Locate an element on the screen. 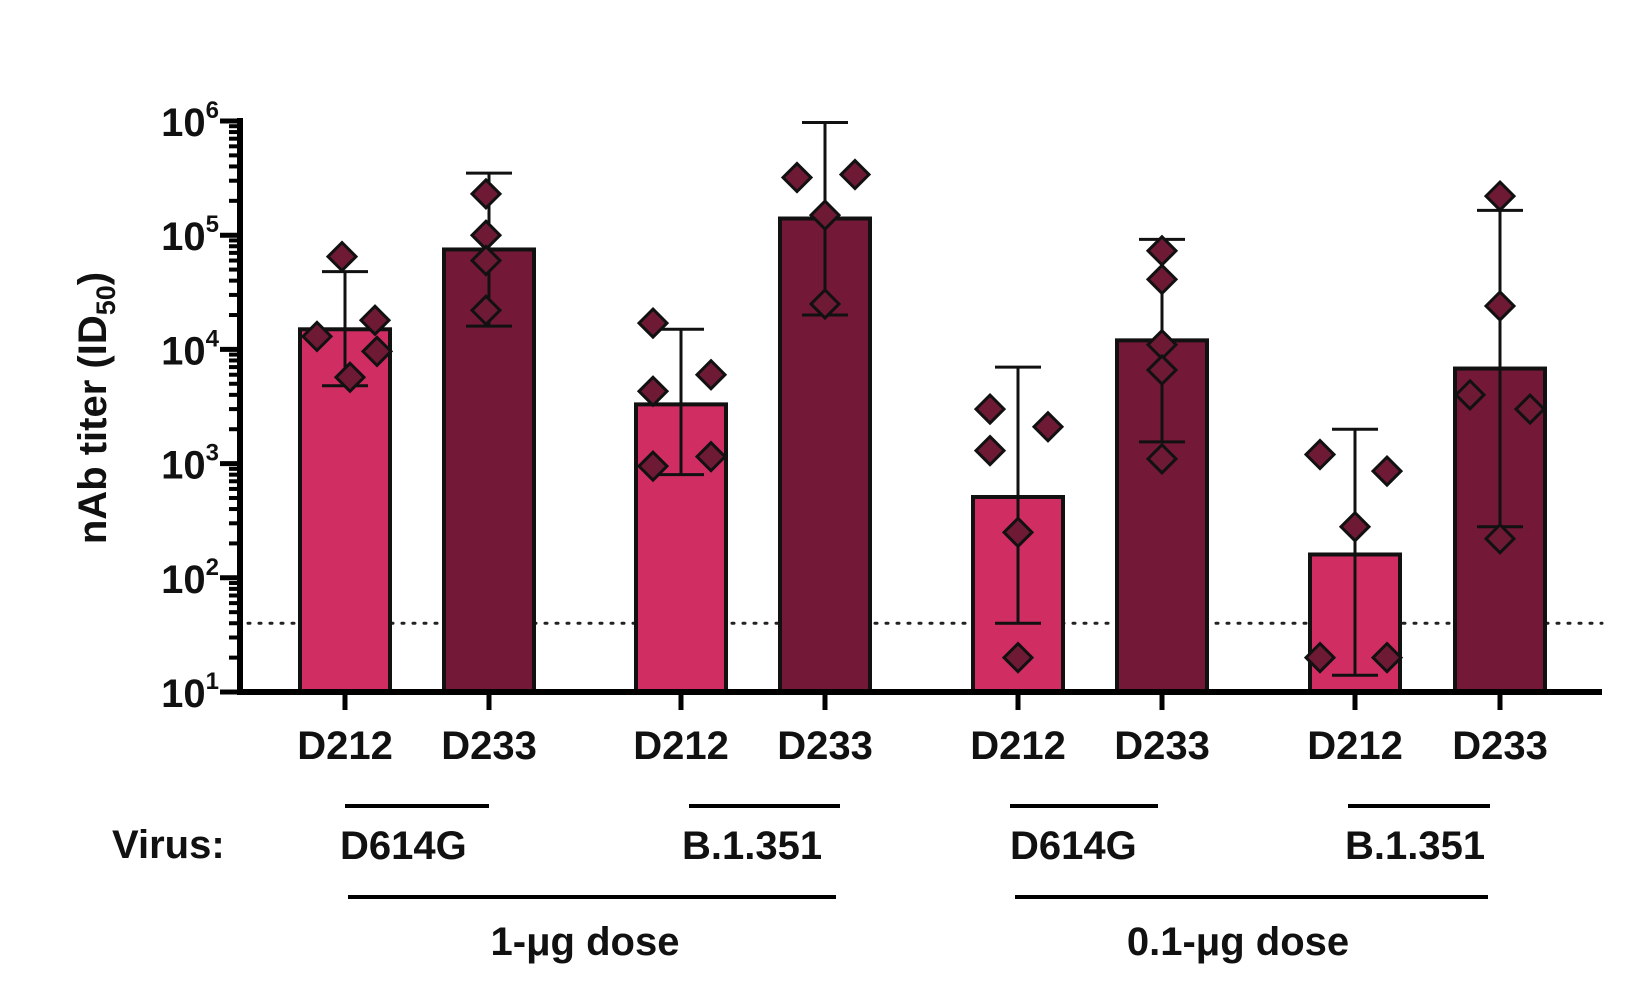  y-tick-label: 10⁴ is located at coordinates (190, 349).